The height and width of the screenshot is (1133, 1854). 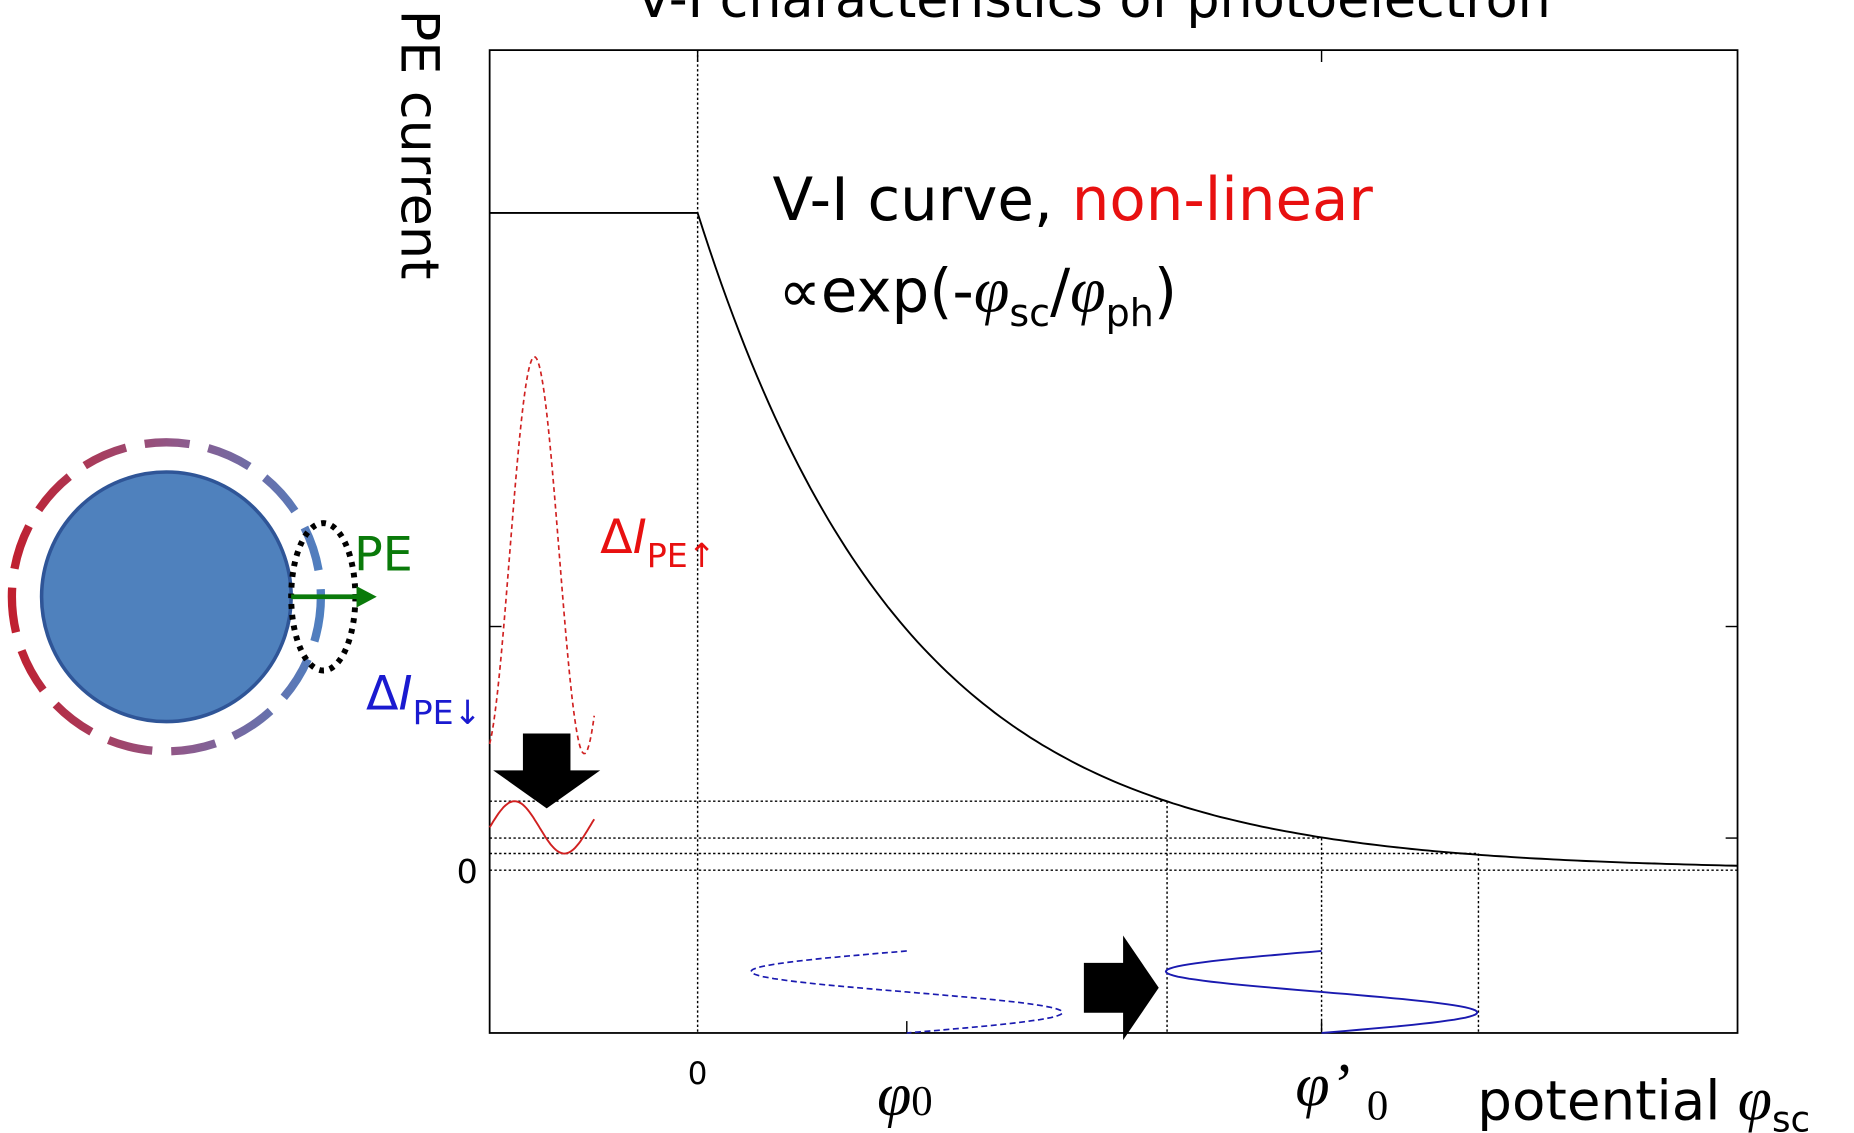 I want to click on y-zero-label: 0, so click(x=467, y=871).